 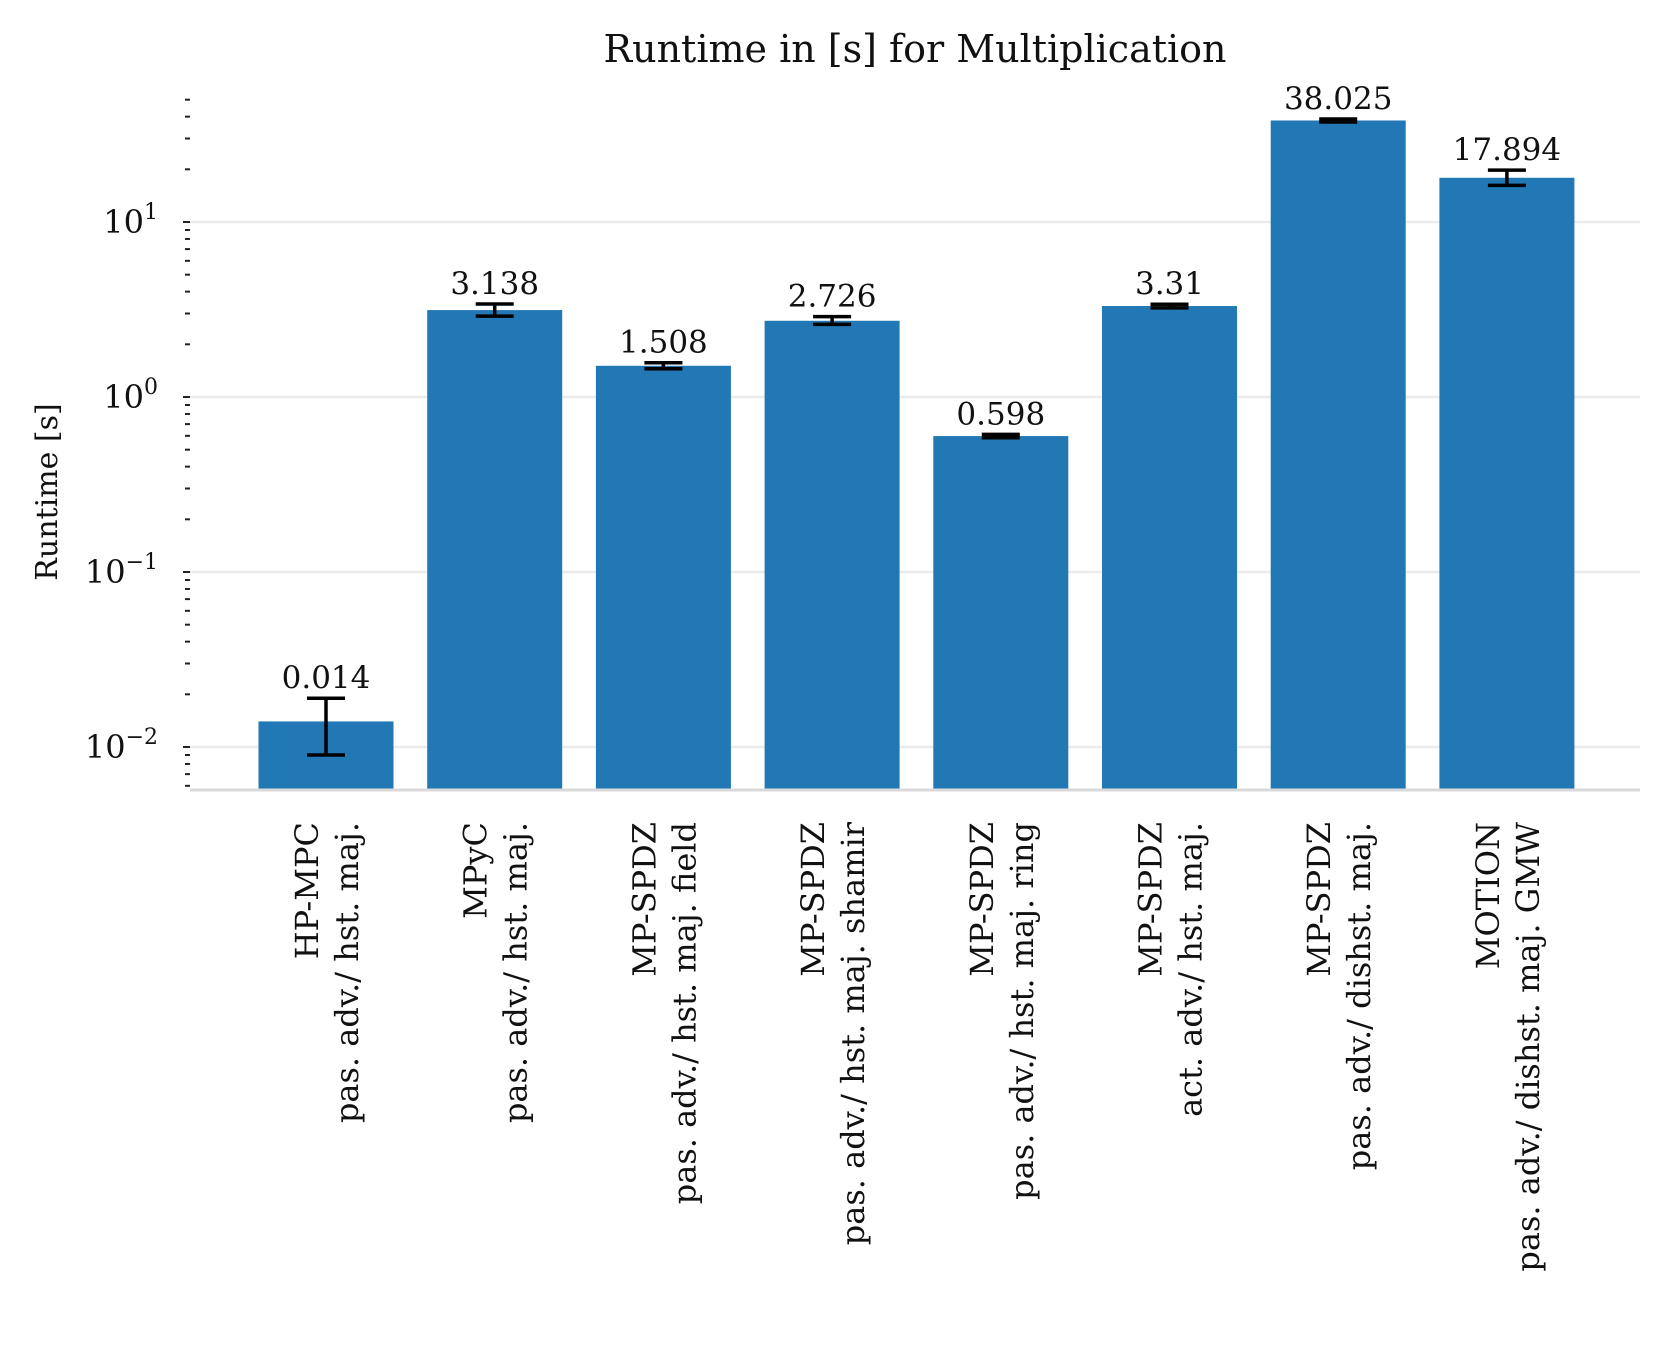 What do you see at coordinates (1508, 1047) in the screenshot?
I see `x-tick-label: MOTION pas. adv./ dishst. maj. GMW` at bounding box center [1508, 1047].